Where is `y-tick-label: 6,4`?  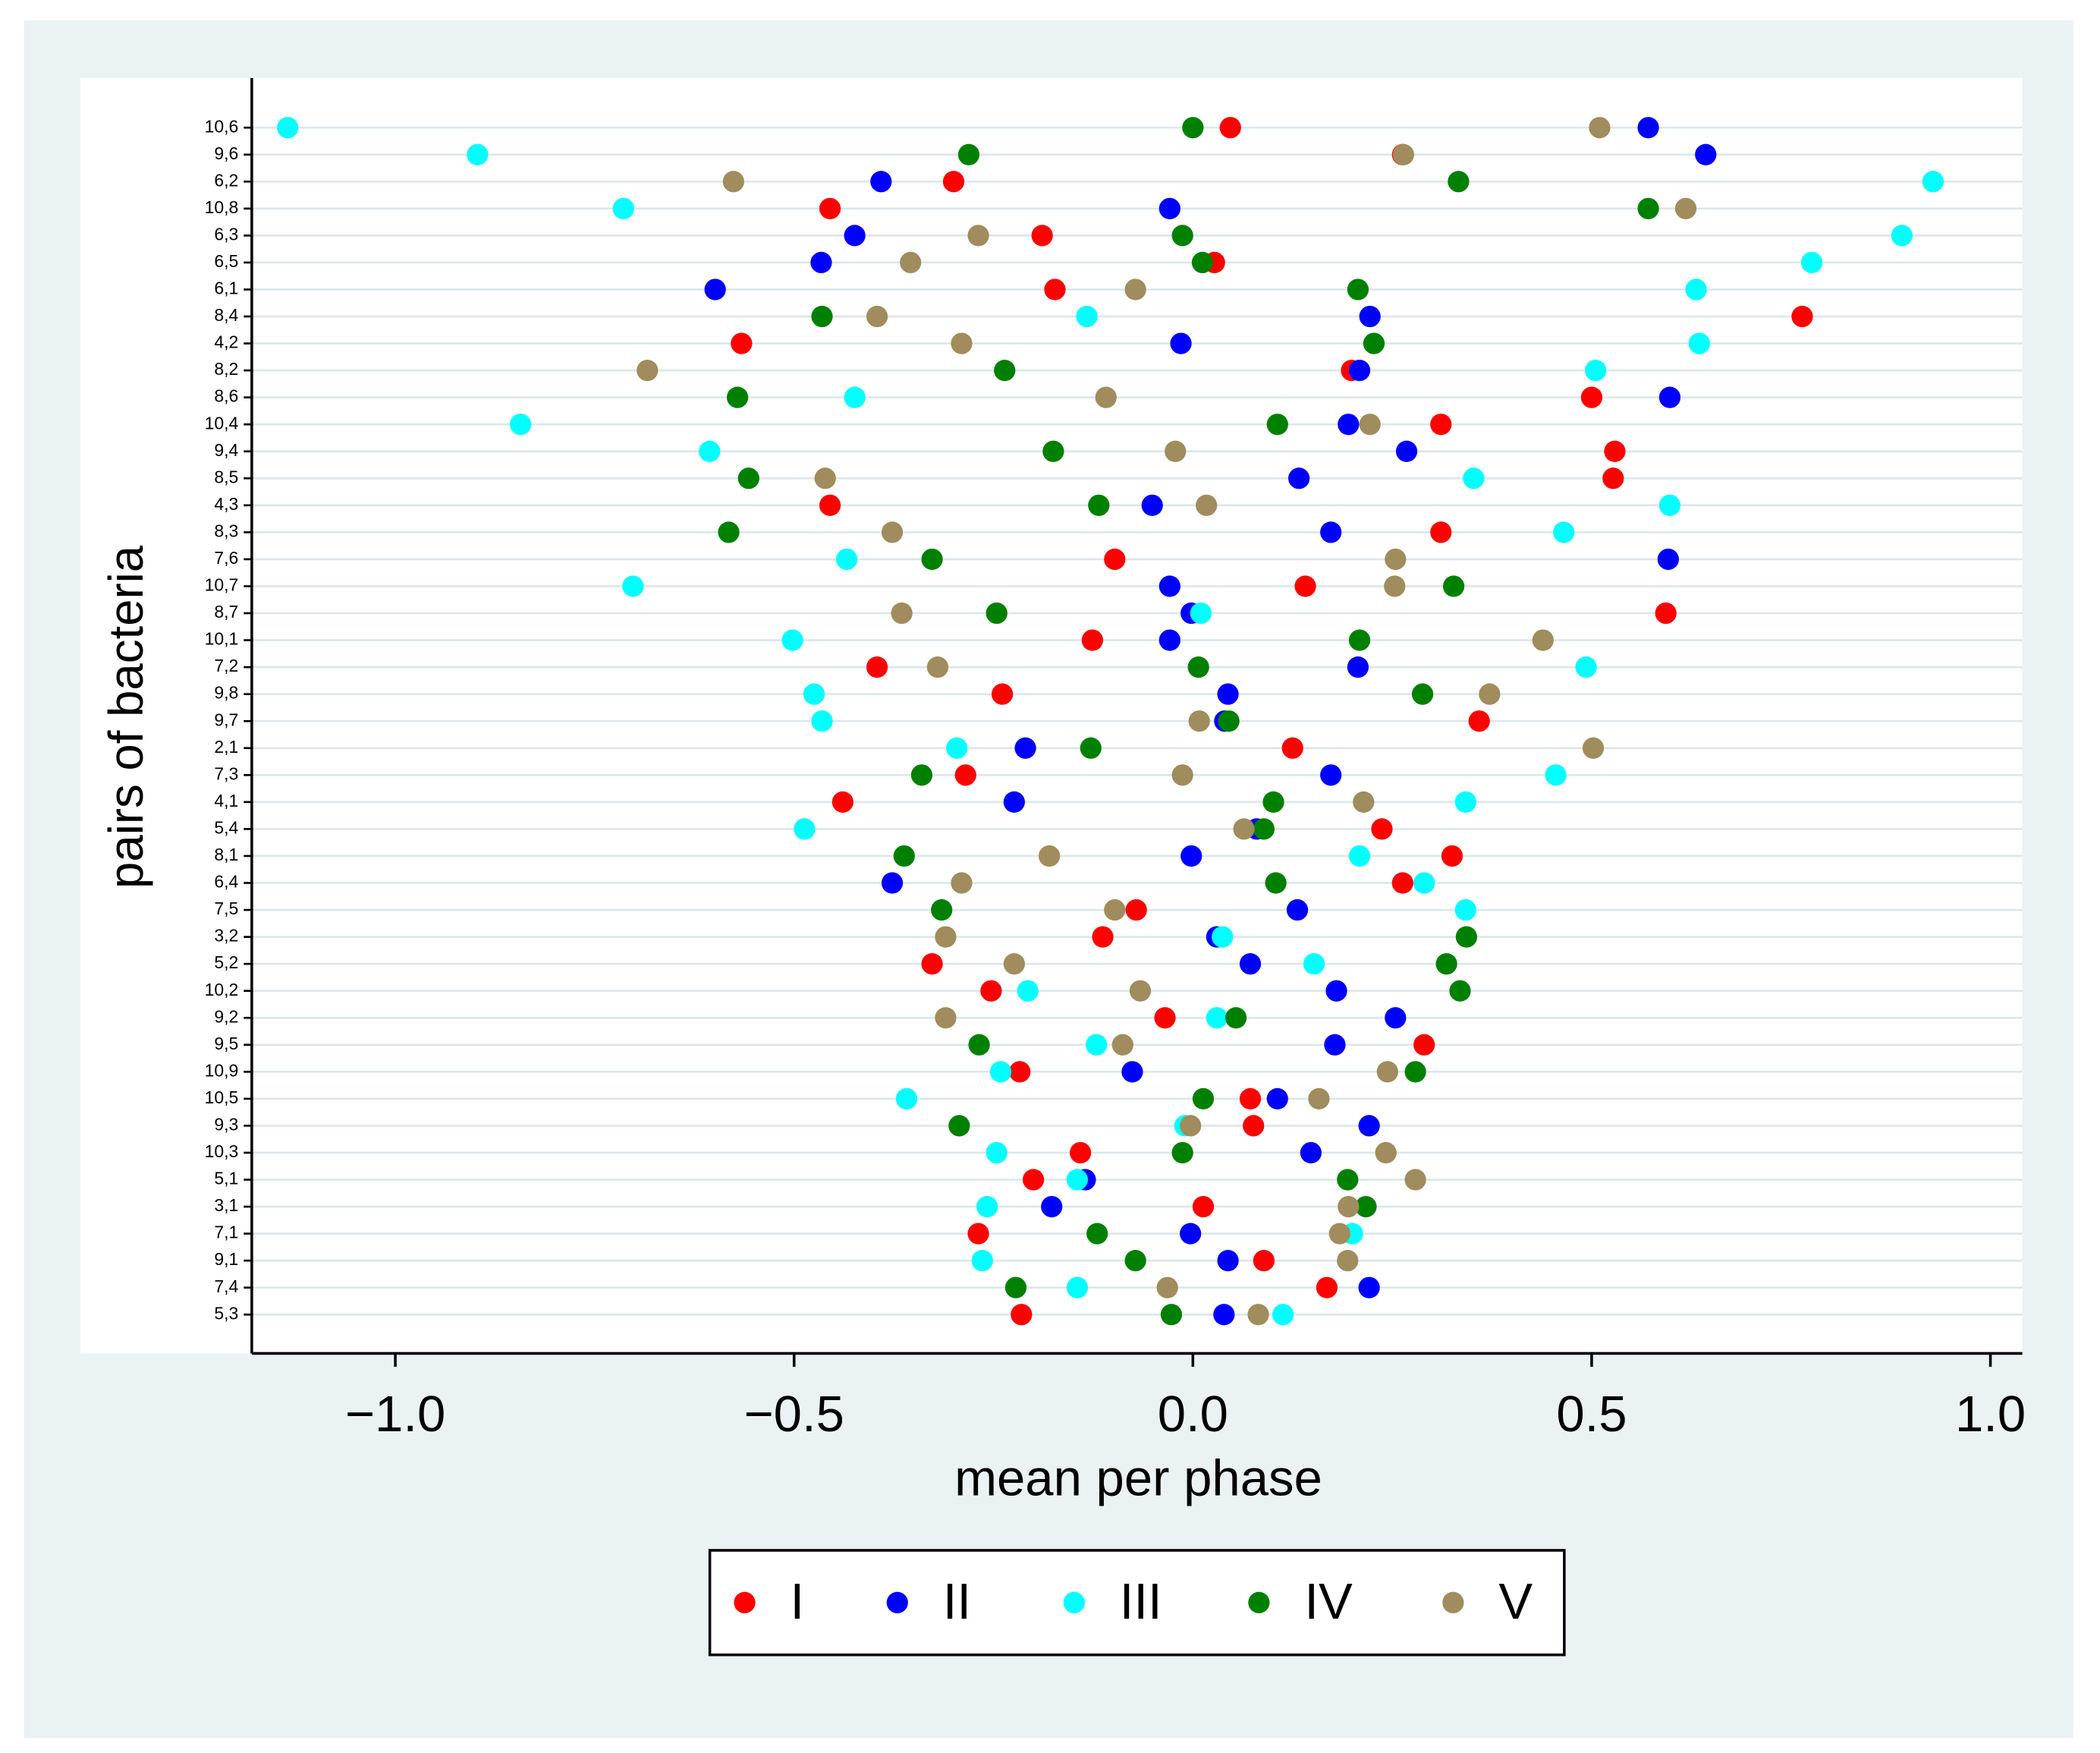 y-tick-label: 6,4 is located at coordinates (226, 882).